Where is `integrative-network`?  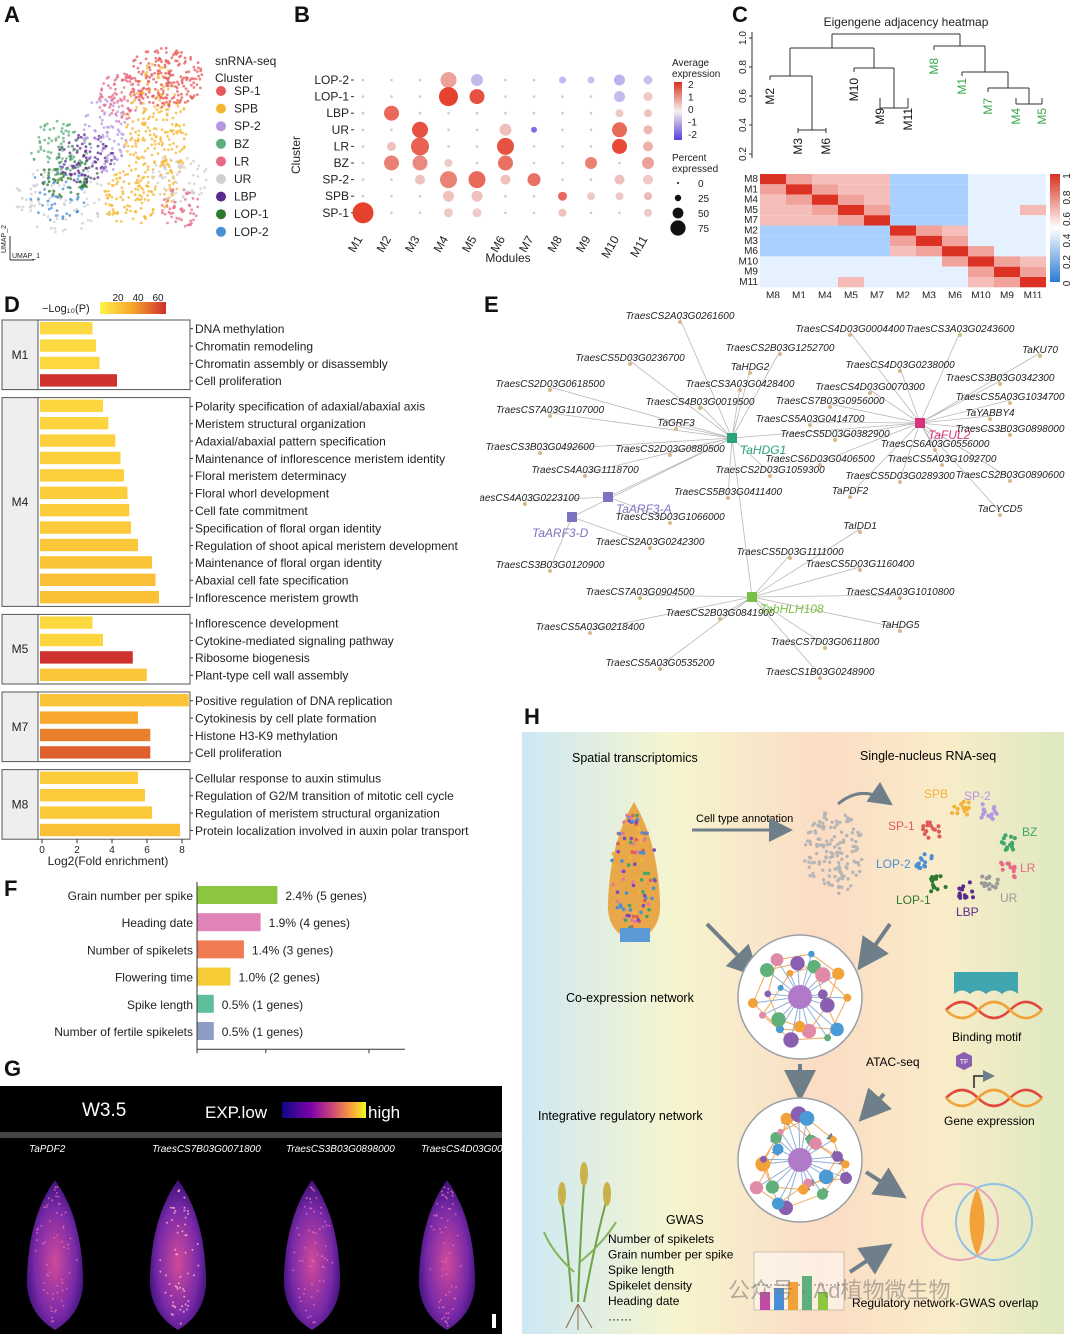 integrative-network is located at coordinates (800, 1160).